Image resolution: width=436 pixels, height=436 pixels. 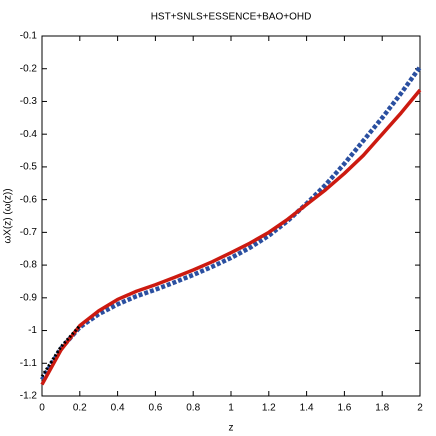 I want to click on x-tick-label: 1.2, so click(x=269, y=408).